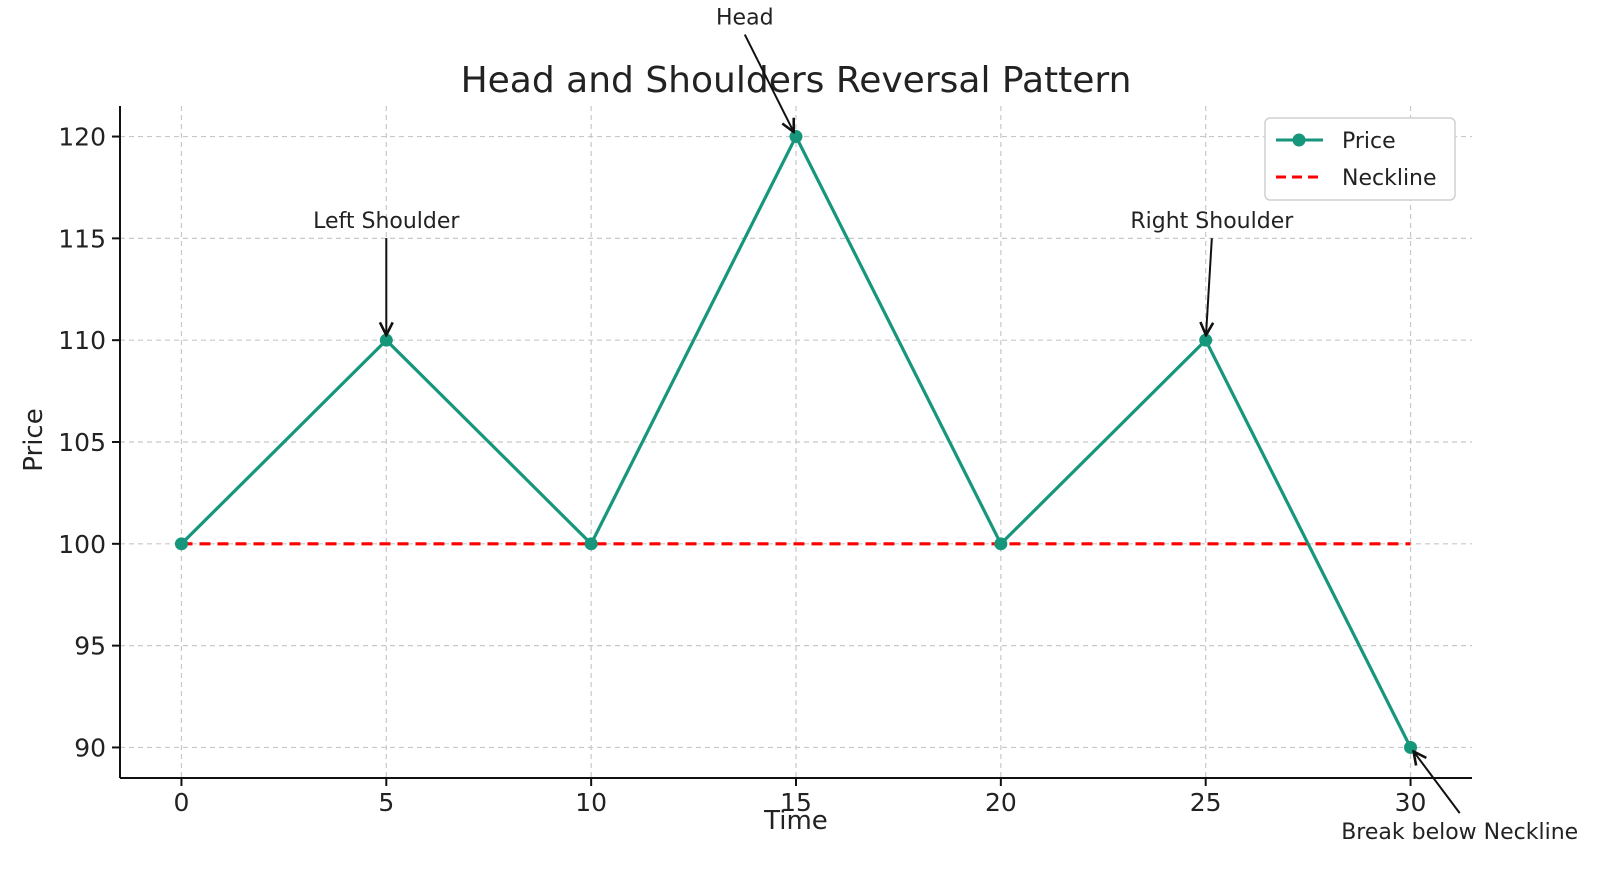 Image resolution: width=1600 pixels, height=869 pixels. Describe the element at coordinates (82, 238) in the screenshot. I see `y-tick-label: 115` at that location.